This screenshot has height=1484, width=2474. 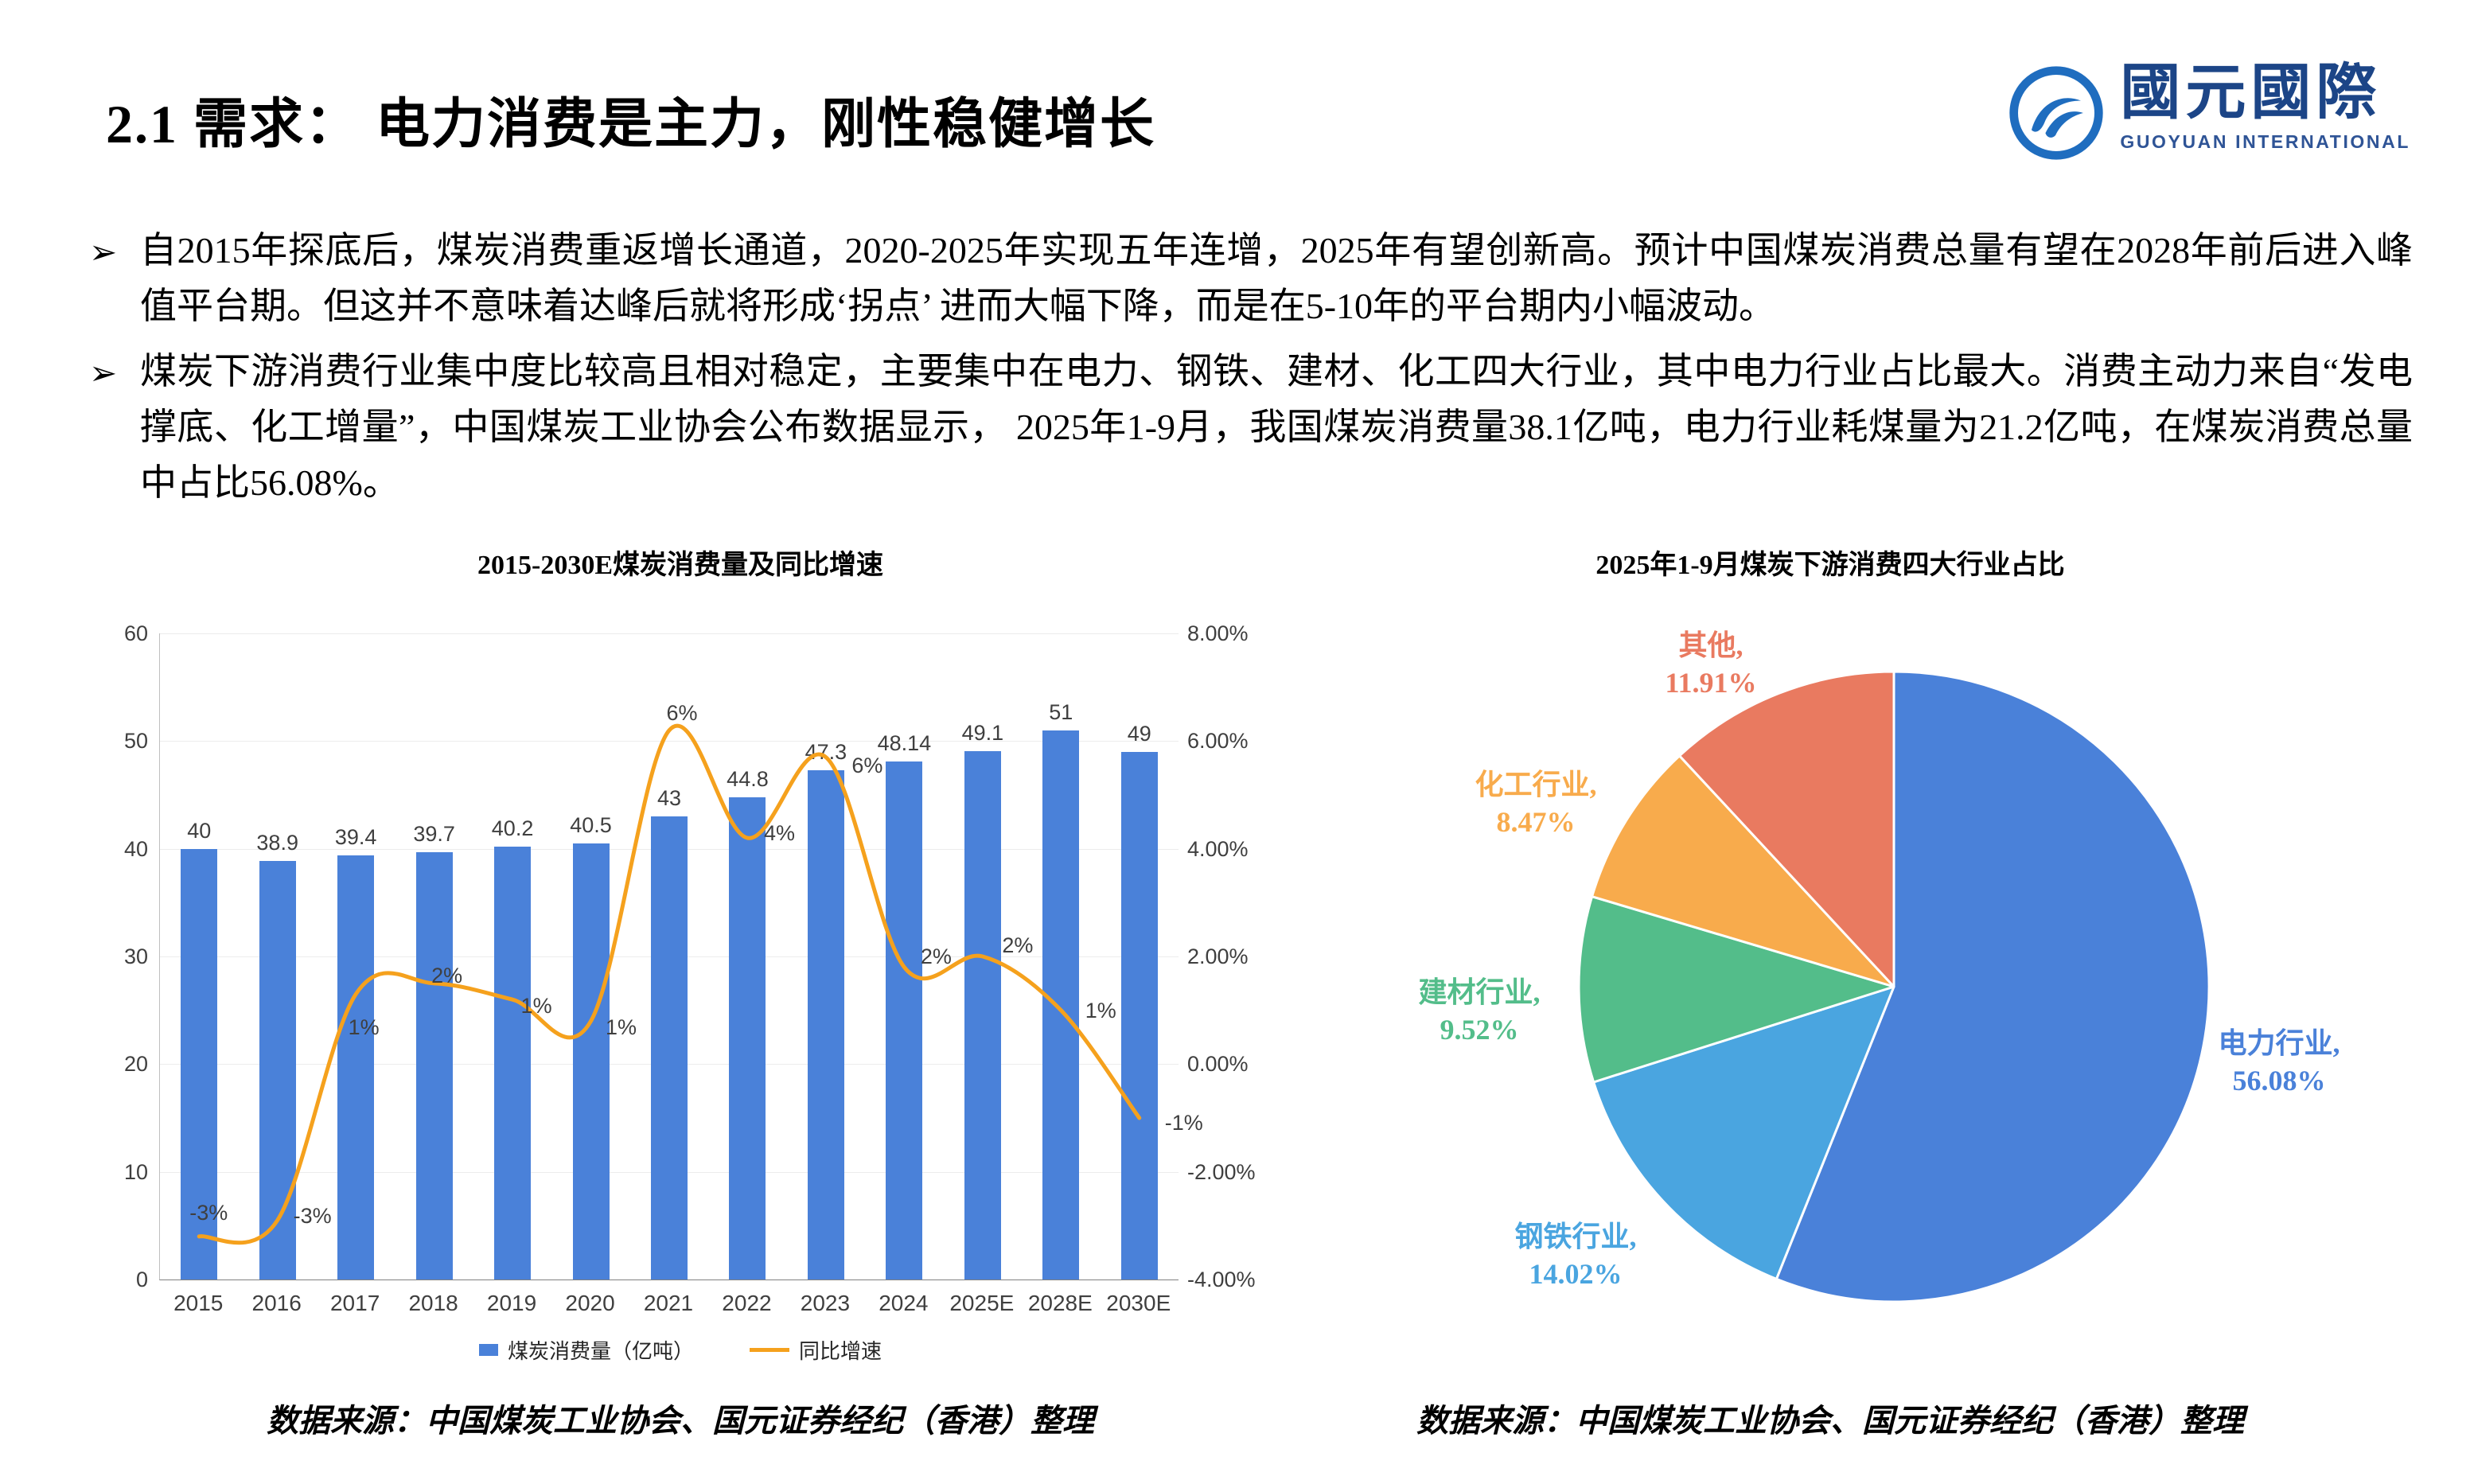 What do you see at coordinates (904, 1303) in the screenshot?
I see `x-axis-label: 2024` at bounding box center [904, 1303].